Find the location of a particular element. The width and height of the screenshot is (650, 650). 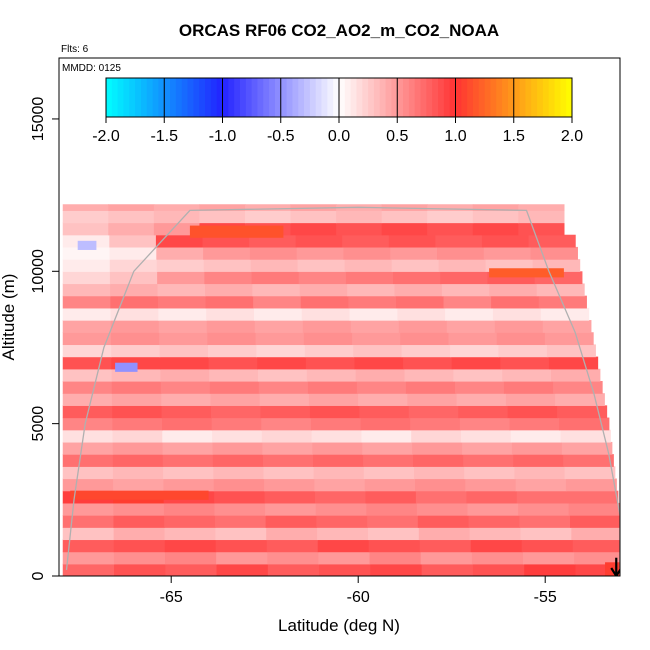

colorbar-tick-label: 2.0 is located at coordinates (572, 136).